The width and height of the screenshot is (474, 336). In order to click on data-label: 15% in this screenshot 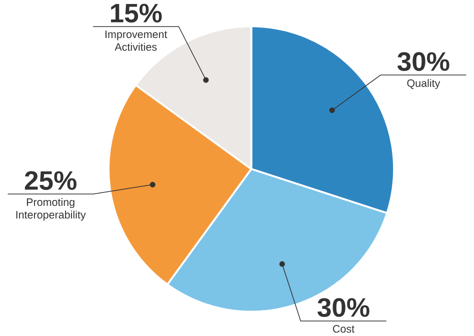, I will do `click(136, 13)`.